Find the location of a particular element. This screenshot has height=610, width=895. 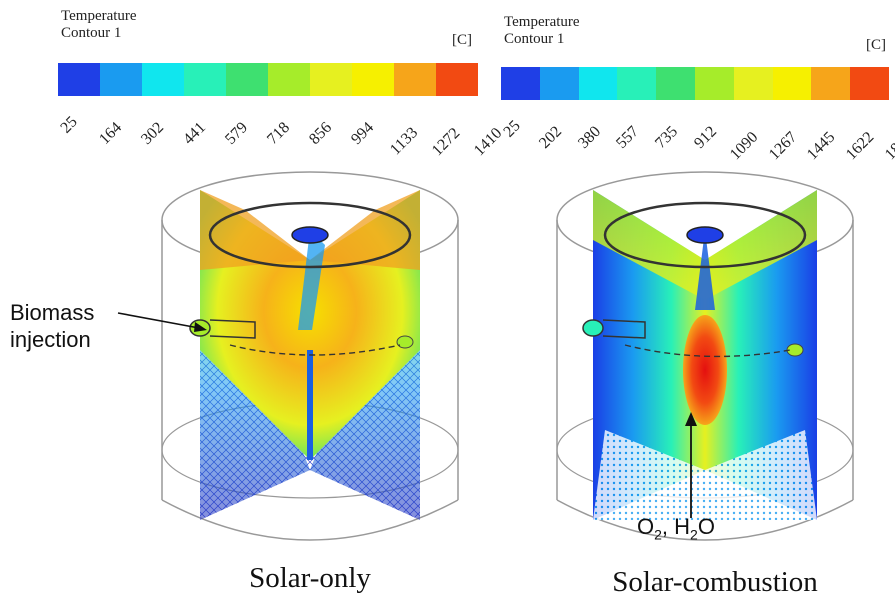

colorbar-tick-label: 856 is located at coordinates (321, 133).